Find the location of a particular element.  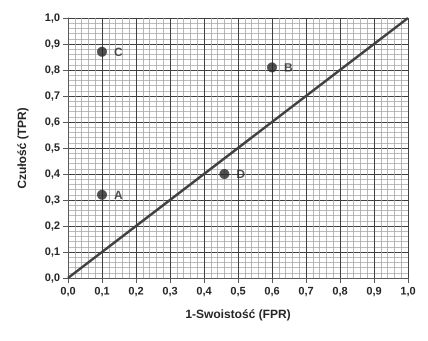

y-tick-label: 0,7 is located at coordinates (52, 96).